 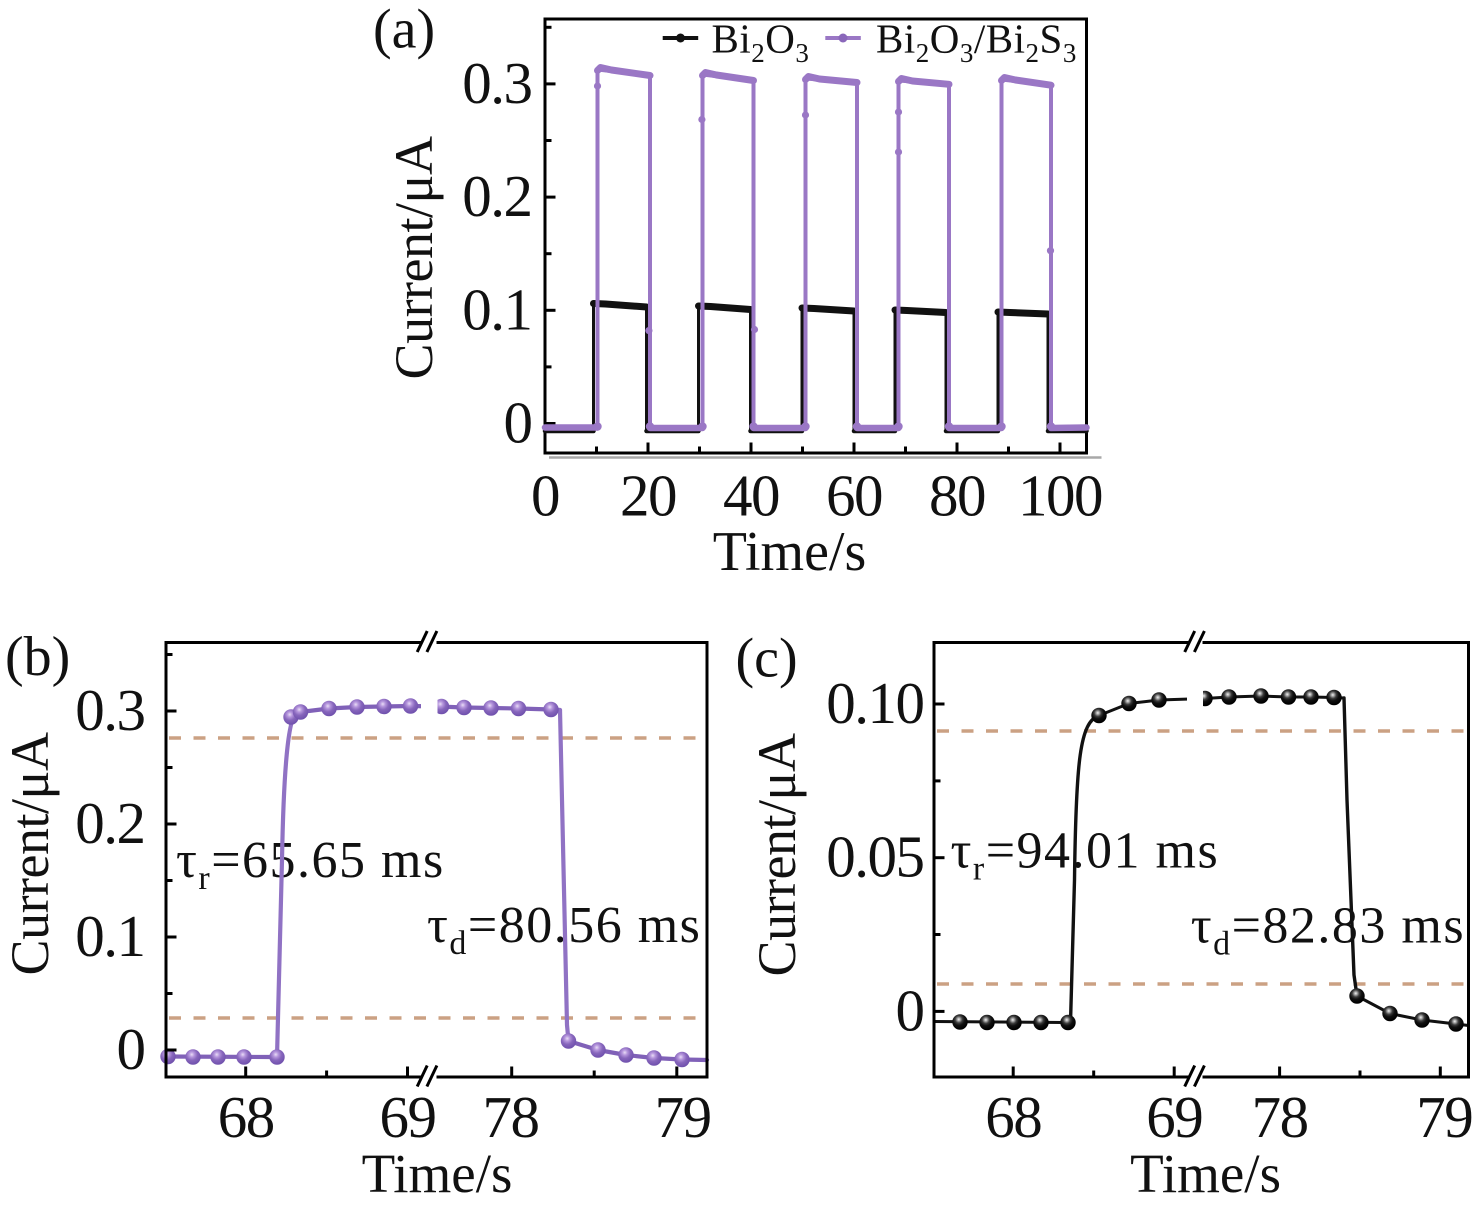 I want to click on svg-text: τr=94.01 ms, so click(x=1085, y=855).